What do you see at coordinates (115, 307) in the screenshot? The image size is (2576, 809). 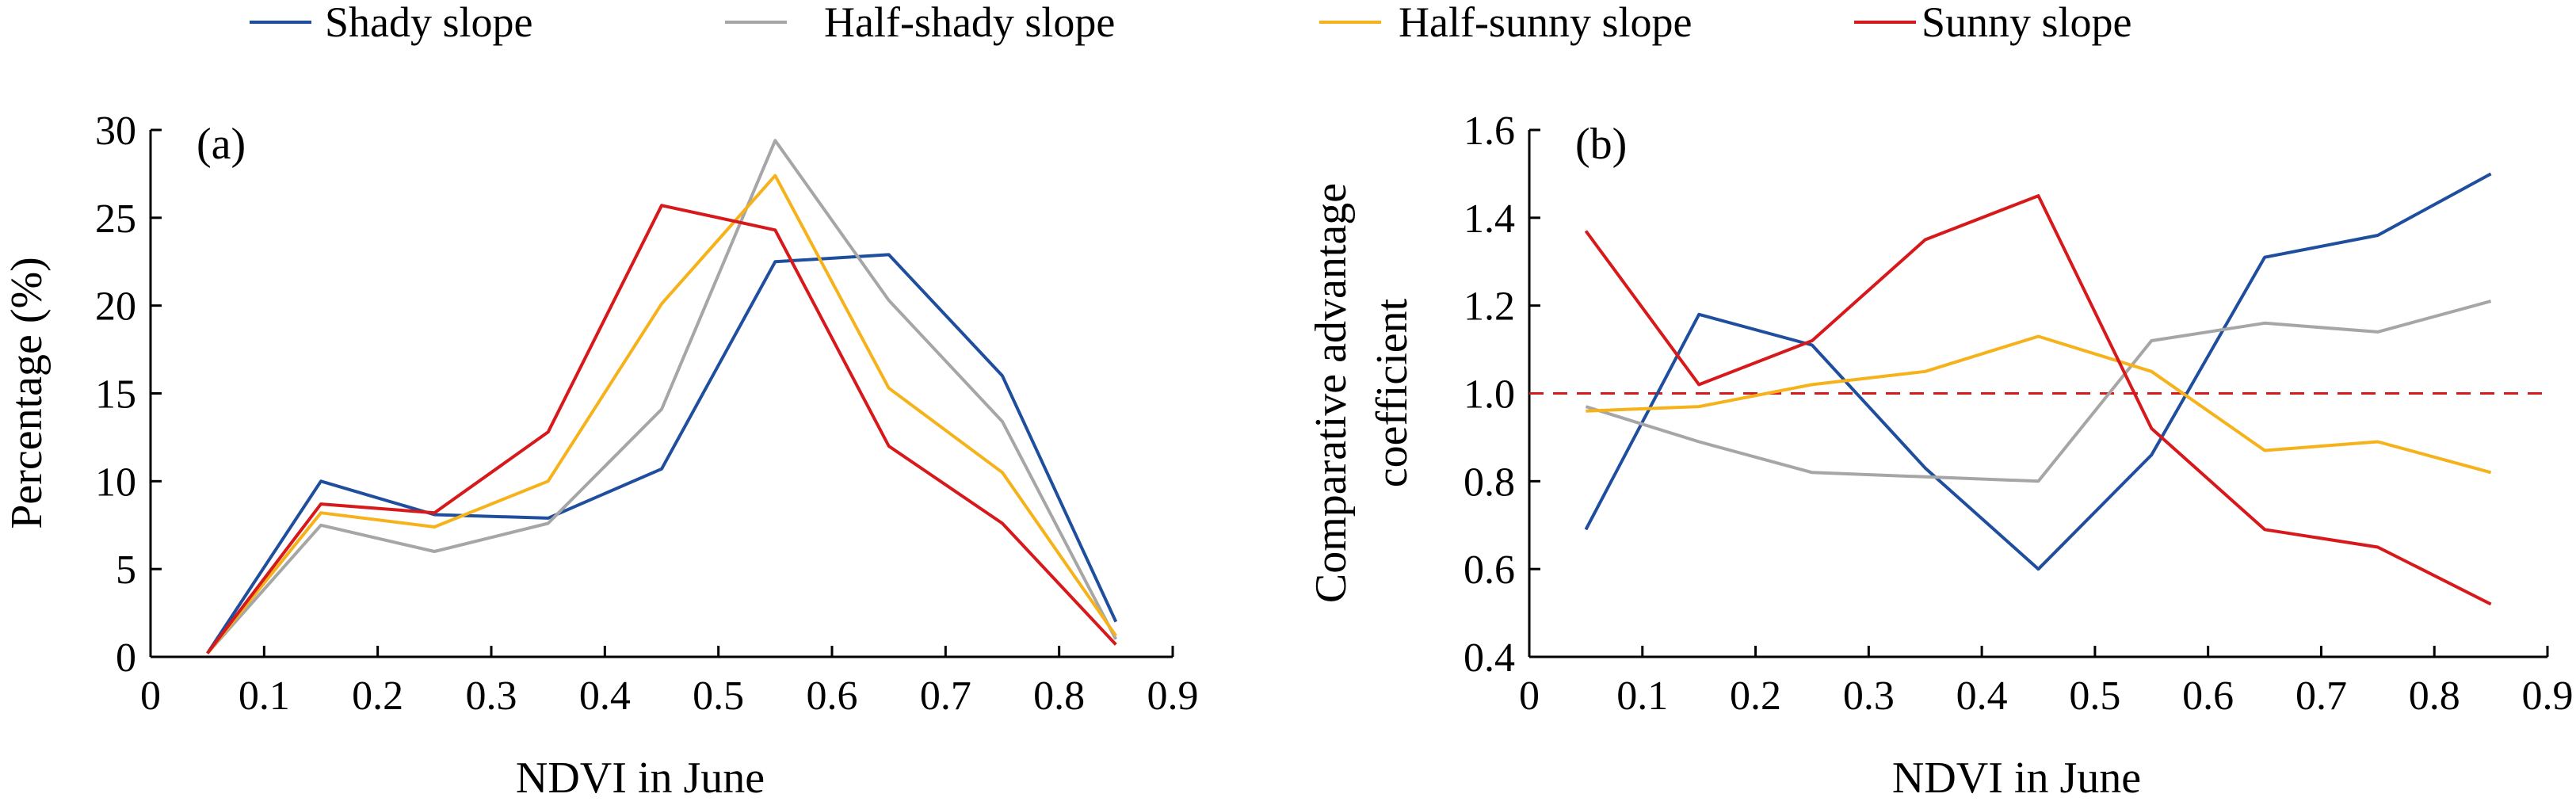 I see `y-tick-label: 20` at bounding box center [115, 307].